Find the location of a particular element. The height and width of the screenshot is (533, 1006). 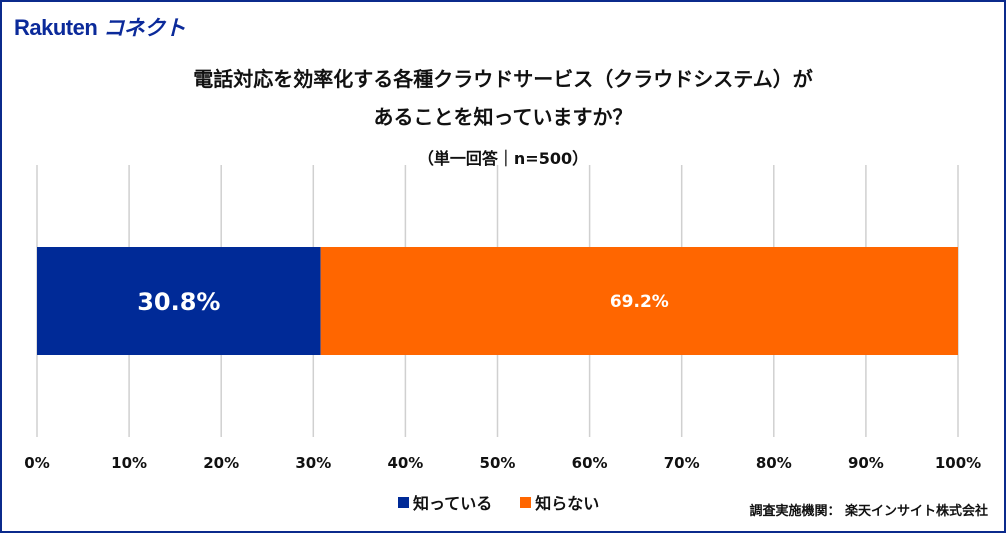

source-note: 調査実施機関： 楽天インサイト株式会社 is located at coordinates (868, 511).